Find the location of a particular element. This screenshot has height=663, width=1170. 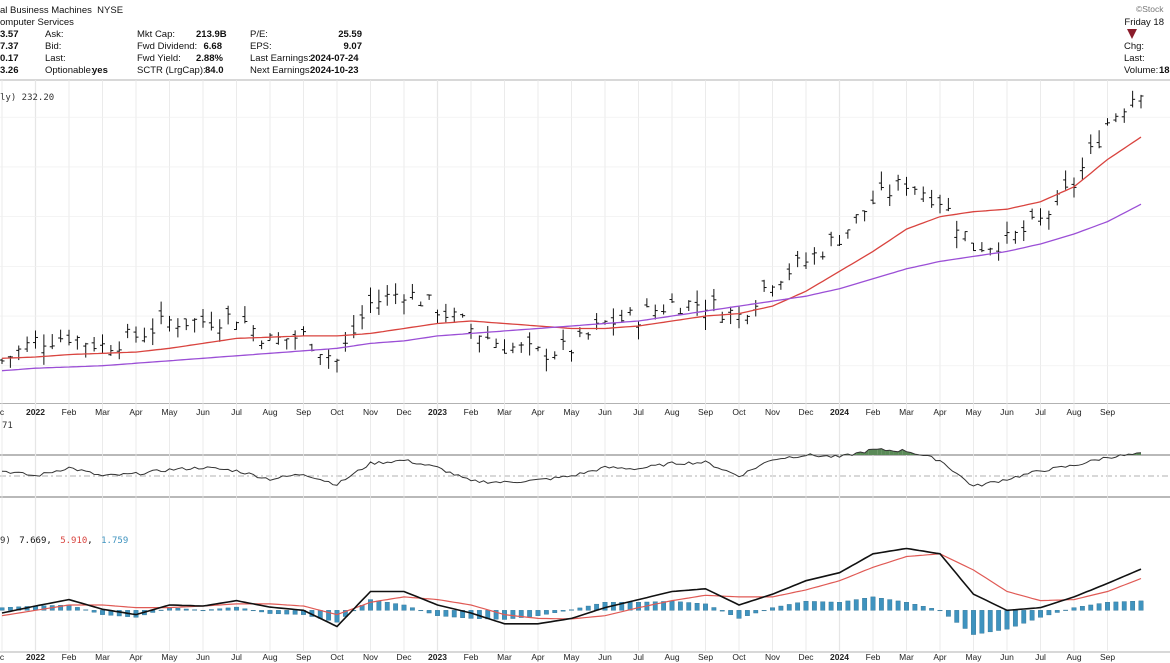

macd-x-tick-label: 2022 is located at coordinates (35, 657).